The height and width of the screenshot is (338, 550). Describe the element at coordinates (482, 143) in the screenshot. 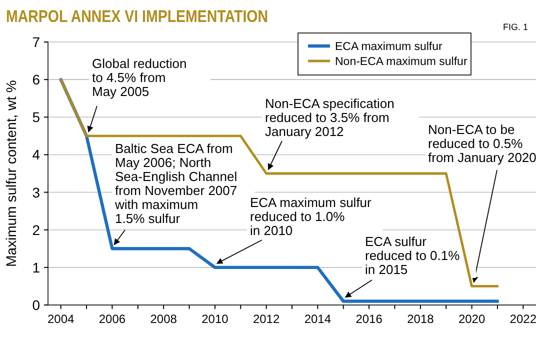

I see `annotation: Non-ECA to be reduced to 0.5% from January 2020` at that location.